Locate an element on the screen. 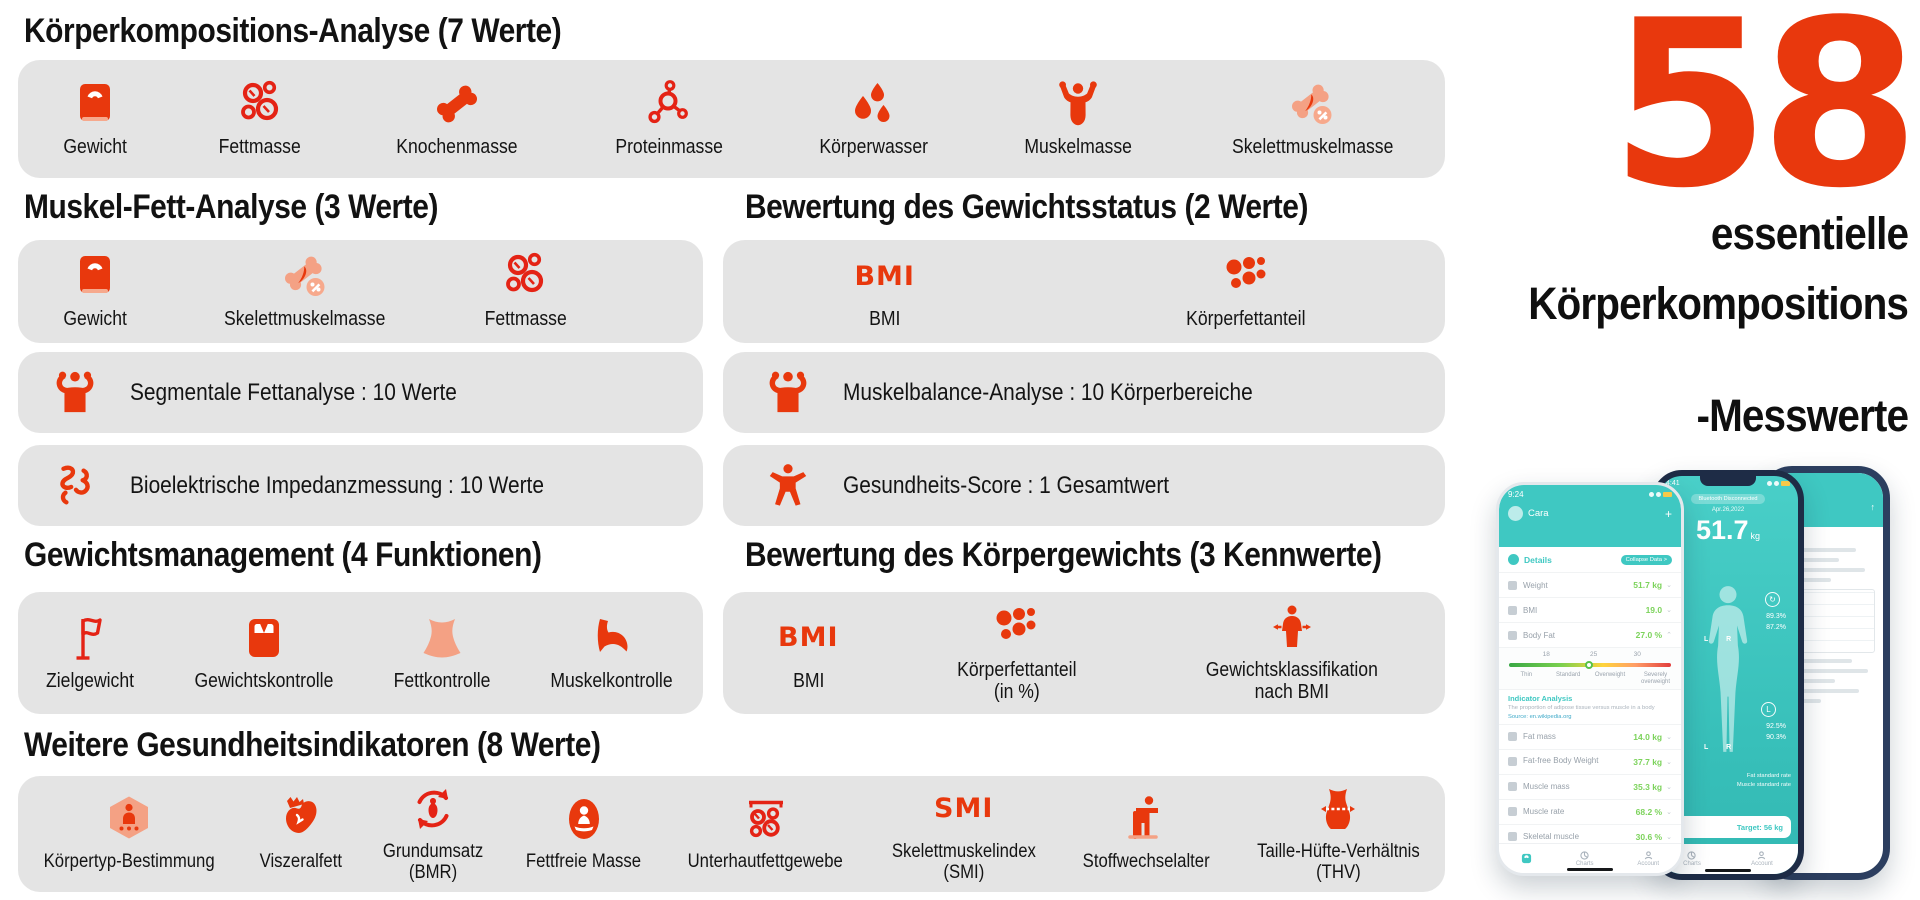  smi-logo: SMI is located at coordinates (964, 809).